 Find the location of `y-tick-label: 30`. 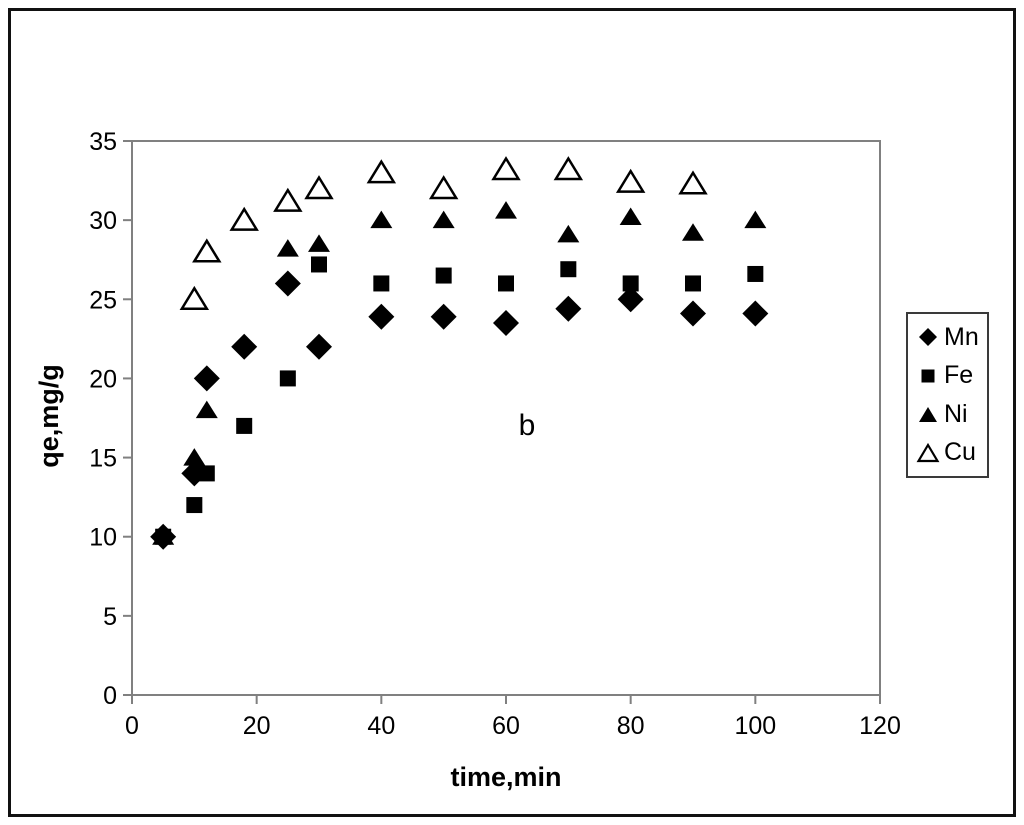

y-tick-label: 30 is located at coordinates (103, 221).